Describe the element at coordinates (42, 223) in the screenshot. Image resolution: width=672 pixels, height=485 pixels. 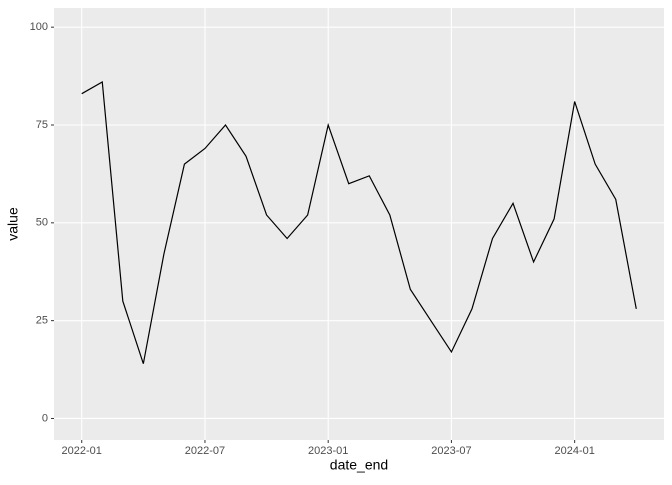
I see `y-tick-label: 50` at that location.